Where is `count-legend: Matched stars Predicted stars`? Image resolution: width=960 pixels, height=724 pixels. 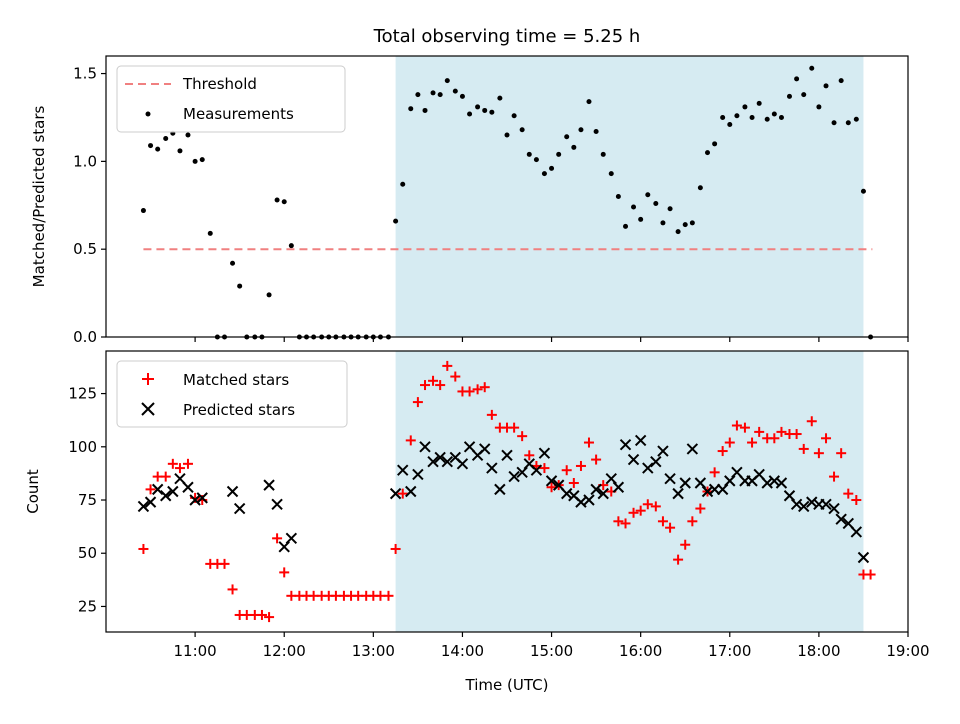 count-legend: Matched stars Predicted stars is located at coordinates (232, 394).